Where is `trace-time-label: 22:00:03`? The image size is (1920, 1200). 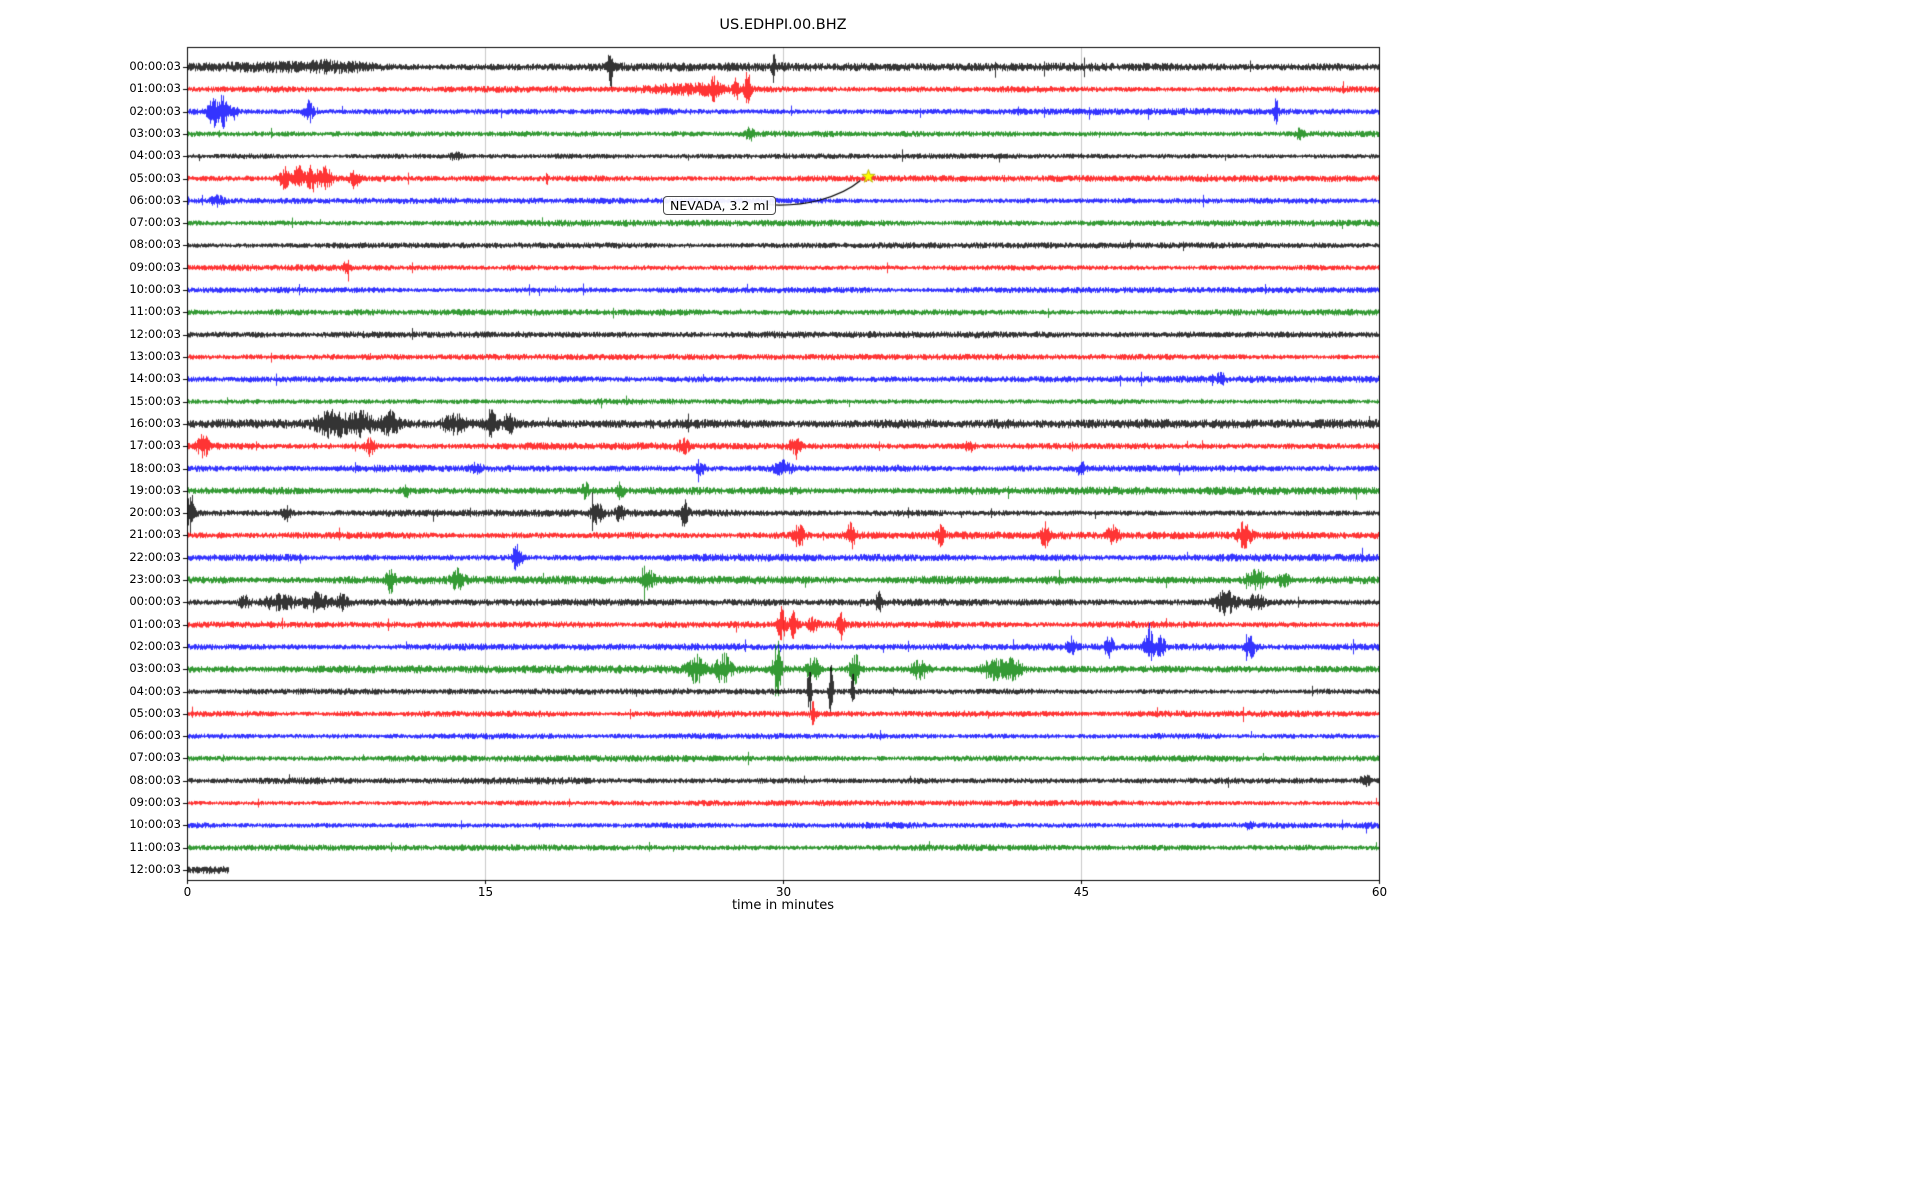 trace-time-label: 22:00:03 is located at coordinates (155, 556).